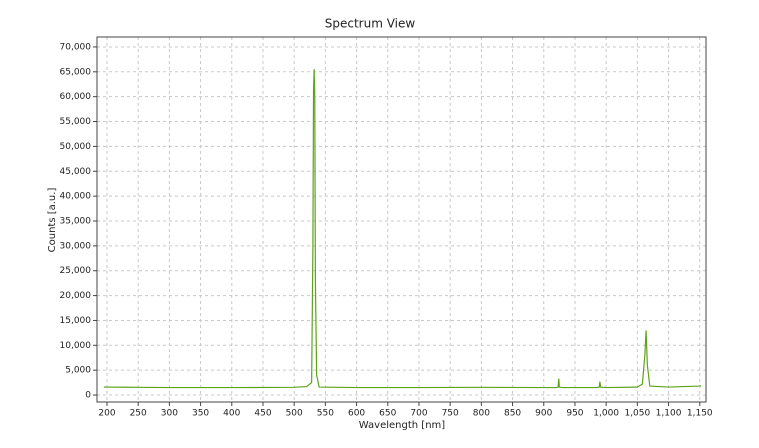 The width and height of the screenshot is (759, 448). Describe the element at coordinates (387, 414) in the screenshot. I see `x-tick-label: 650` at that location.